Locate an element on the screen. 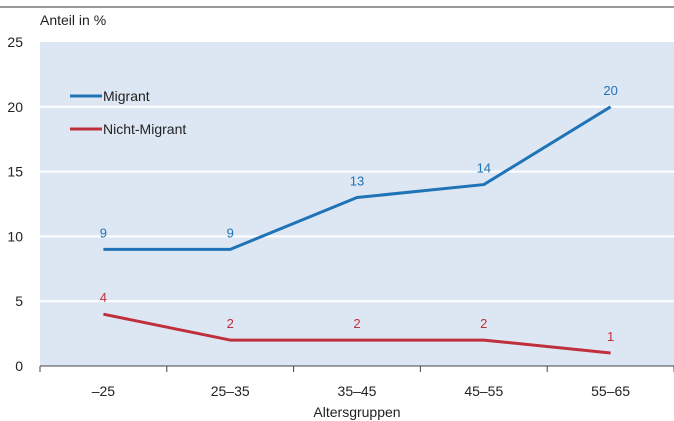  series-line-nicht-migrant is located at coordinates (357, 333).